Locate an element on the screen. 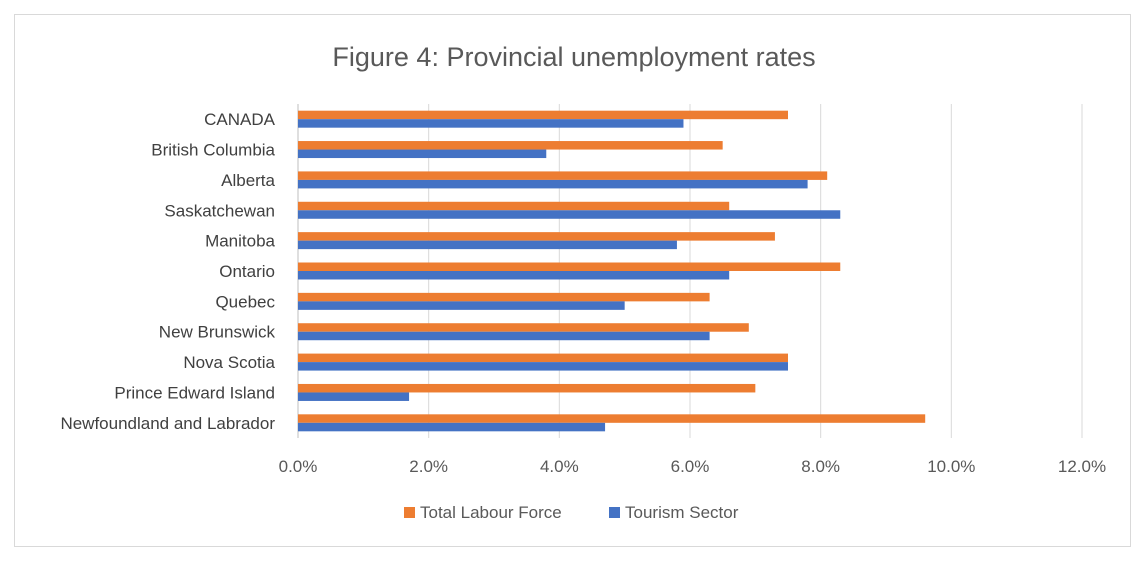 The width and height of the screenshot is (1147, 566). x-tick-label: 10.0% is located at coordinates (951, 466).